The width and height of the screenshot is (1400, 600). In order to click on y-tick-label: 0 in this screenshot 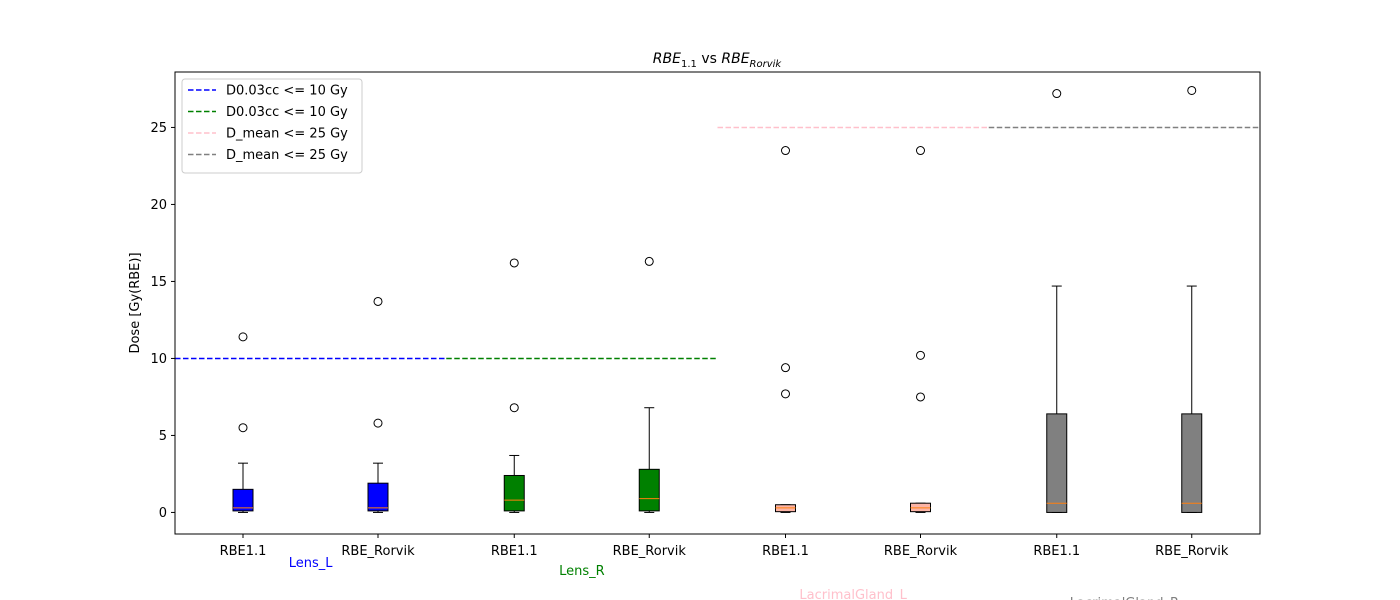, I will do `click(163, 513)`.